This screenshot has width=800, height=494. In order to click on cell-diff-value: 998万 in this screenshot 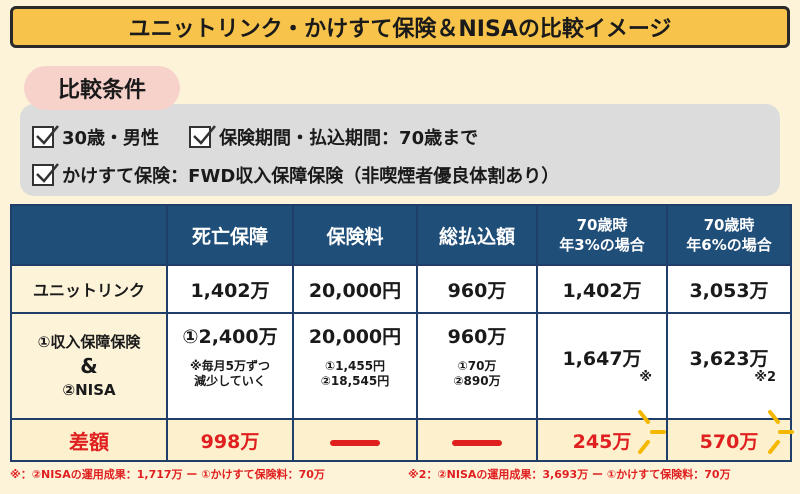, I will do `click(230, 440)`.